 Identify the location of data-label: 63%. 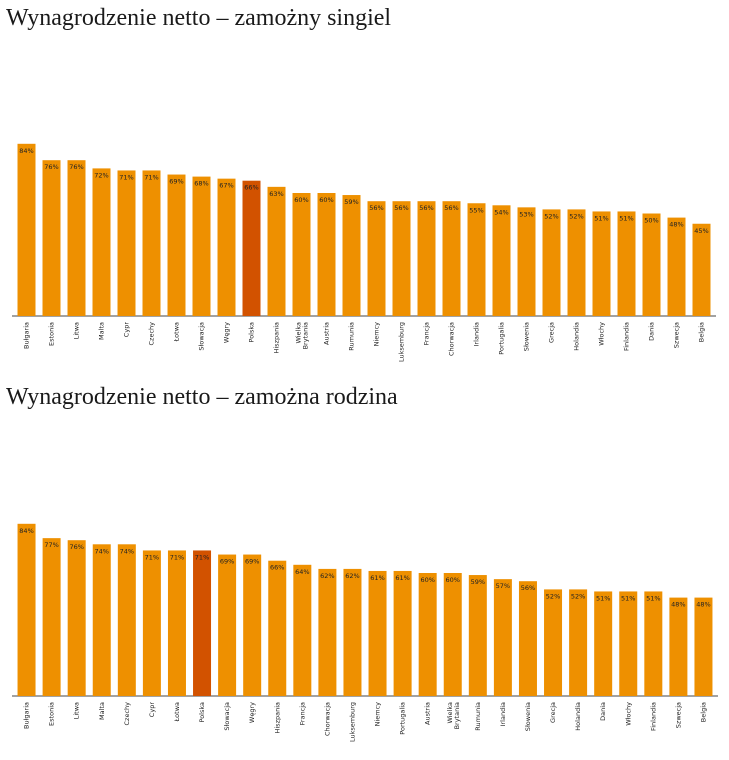
(276, 194).